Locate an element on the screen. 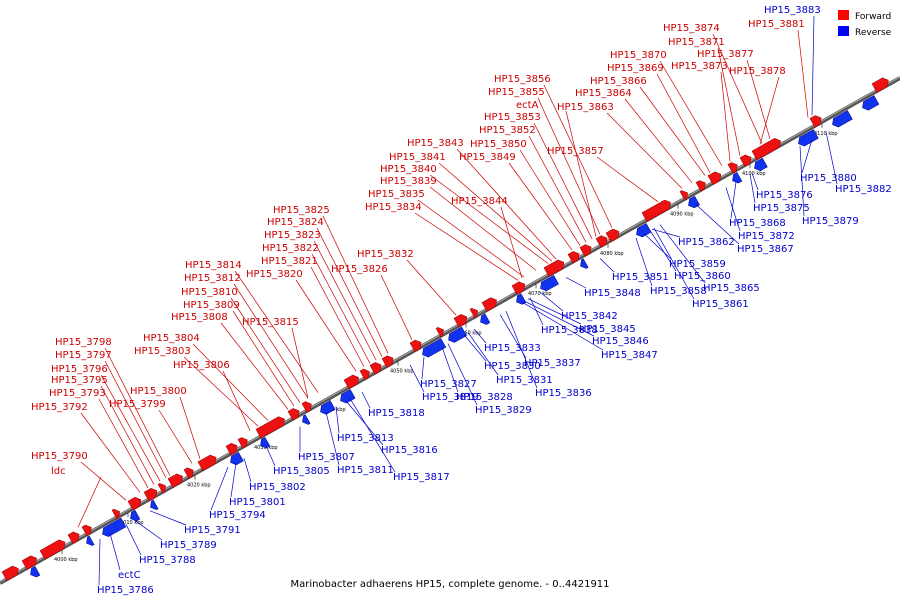 This screenshot has width=900, height=600. forward-gene-label: HP15_3821 is located at coordinates (289, 261).